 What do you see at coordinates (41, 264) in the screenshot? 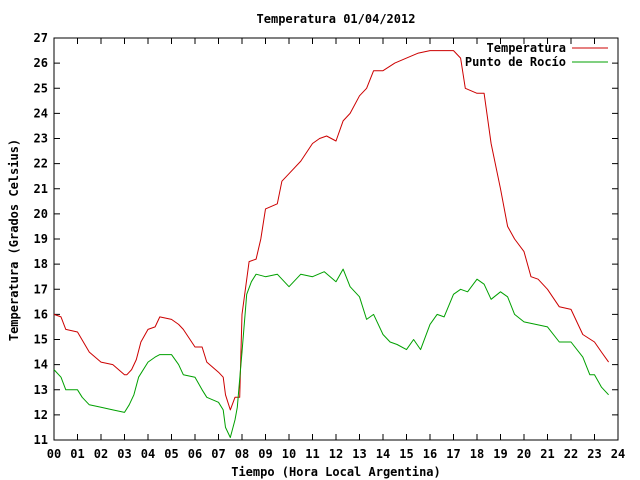
I see `y-tick-label: 18` at bounding box center [41, 264].